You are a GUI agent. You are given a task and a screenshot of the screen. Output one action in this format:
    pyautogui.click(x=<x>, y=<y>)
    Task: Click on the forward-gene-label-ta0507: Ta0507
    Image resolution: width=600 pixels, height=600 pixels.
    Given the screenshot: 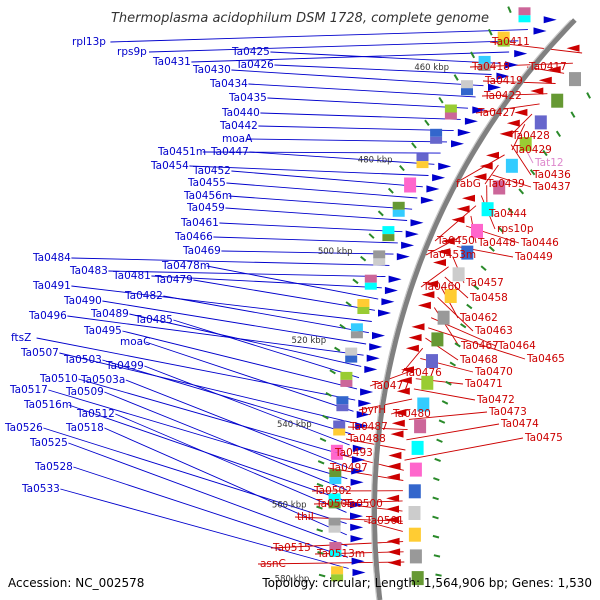 What is the action you would take?
    pyautogui.click(x=39, y=353)
    